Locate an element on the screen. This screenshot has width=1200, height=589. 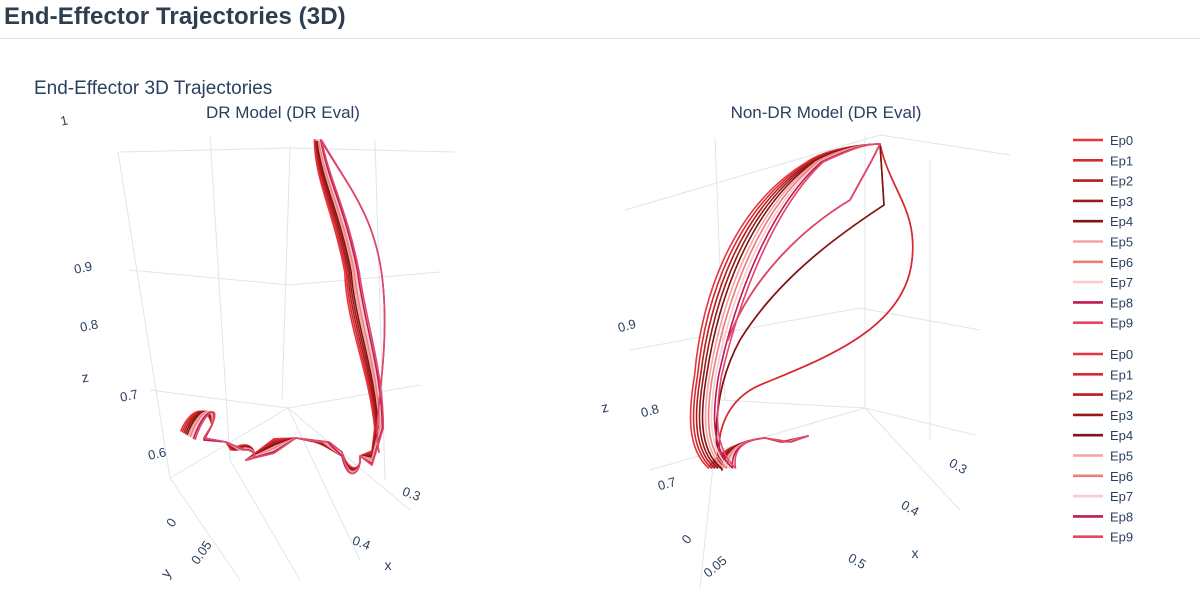
page-title: End-Effector Trajectories (3D) is located at coordinates (175, 16).